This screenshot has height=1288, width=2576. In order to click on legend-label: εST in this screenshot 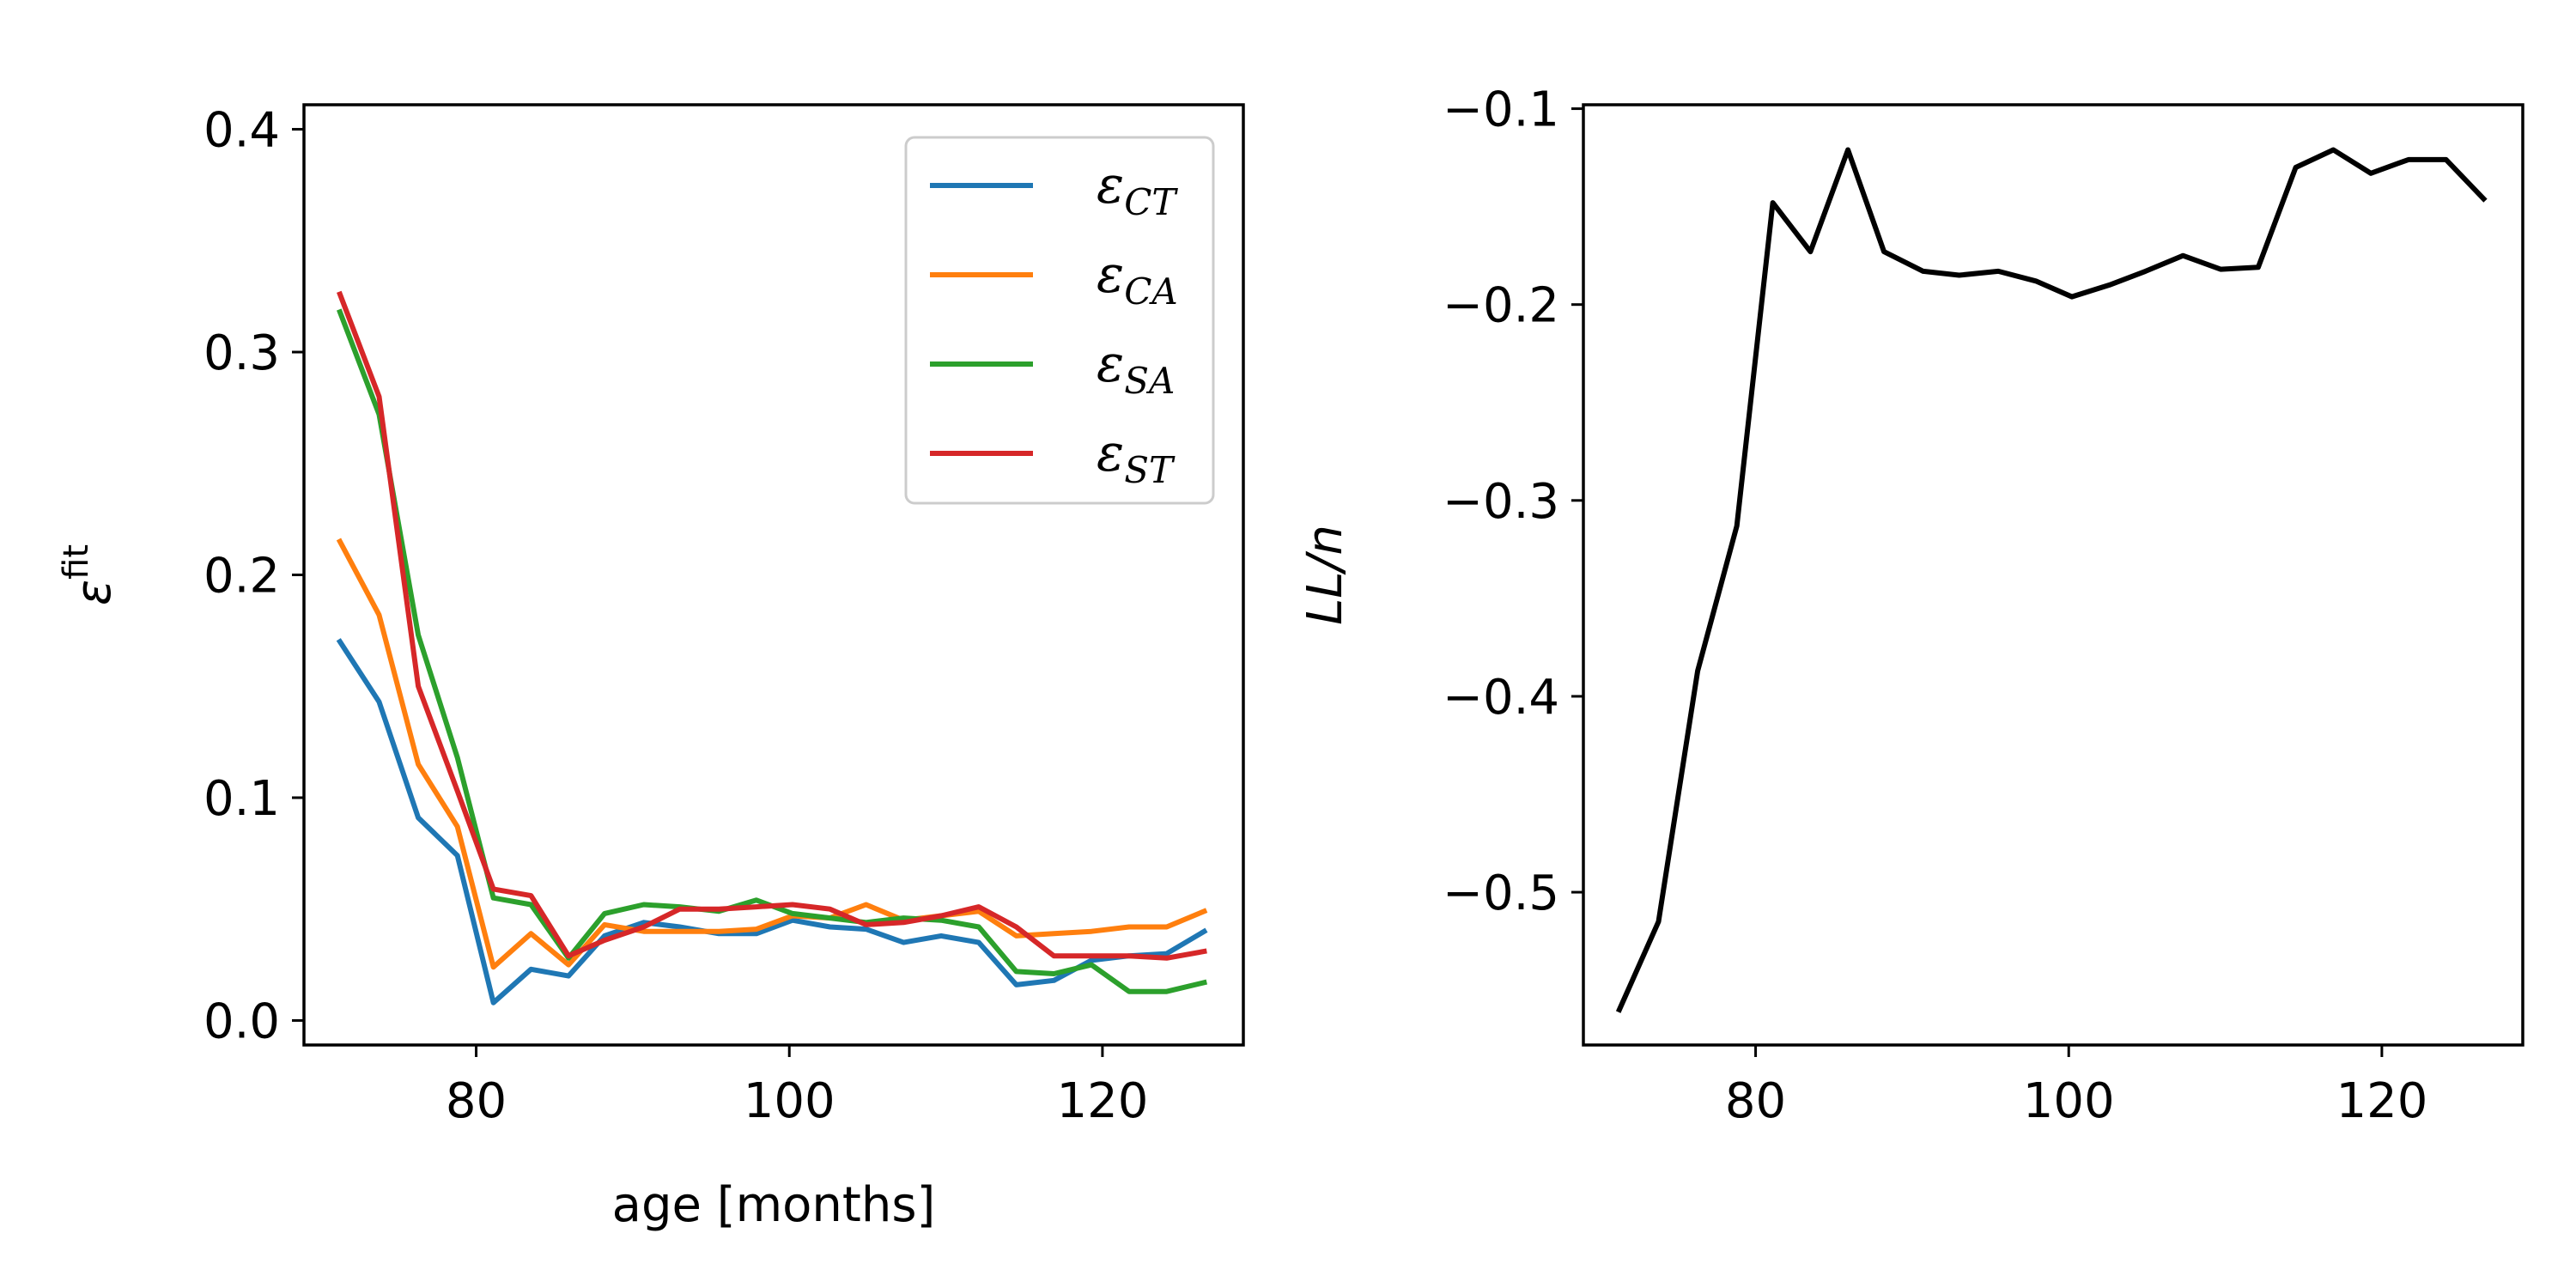, I will do `click(1136, 457)`.